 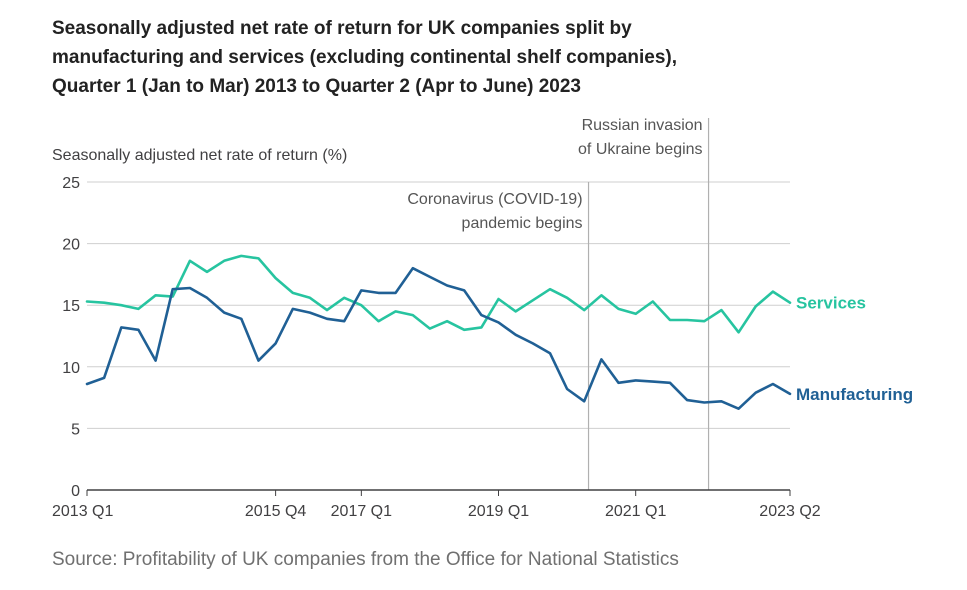 What do you see at coordinates (82, 511) in the screenshot?
I see `x-tick-label: 2013 Q1` at bounding box center [82, 511].